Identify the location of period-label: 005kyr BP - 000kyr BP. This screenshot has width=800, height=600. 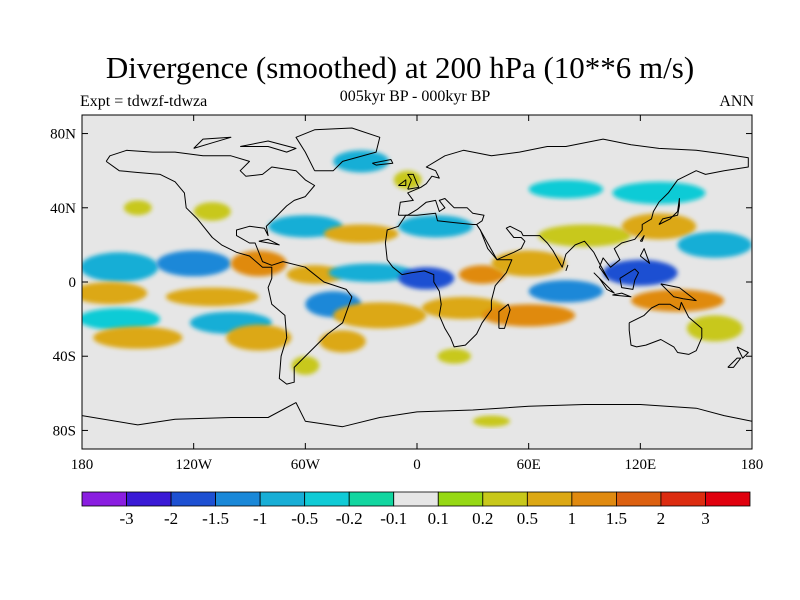
(415, 96).